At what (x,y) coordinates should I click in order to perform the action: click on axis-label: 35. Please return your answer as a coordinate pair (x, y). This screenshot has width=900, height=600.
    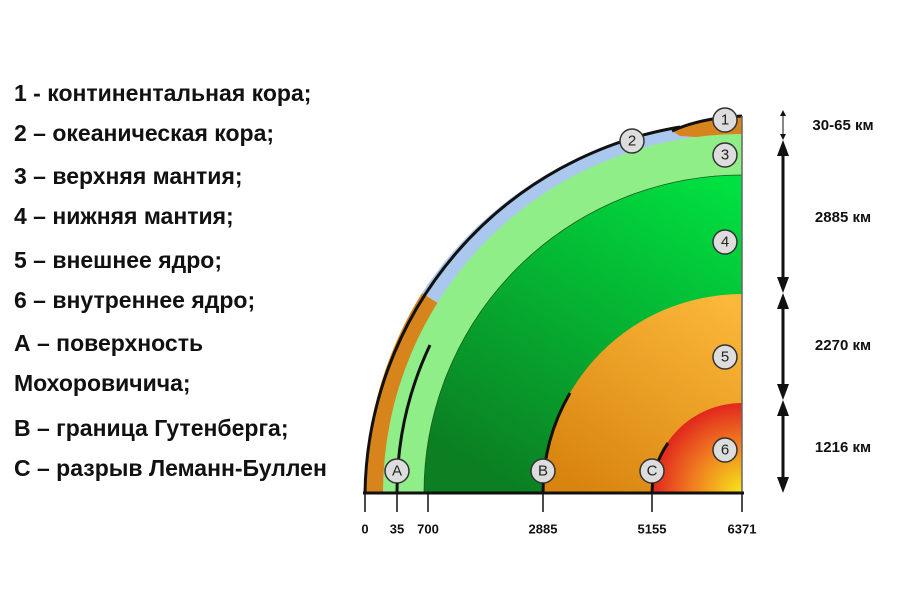
    Looking at the image, I should click on (397, 528).